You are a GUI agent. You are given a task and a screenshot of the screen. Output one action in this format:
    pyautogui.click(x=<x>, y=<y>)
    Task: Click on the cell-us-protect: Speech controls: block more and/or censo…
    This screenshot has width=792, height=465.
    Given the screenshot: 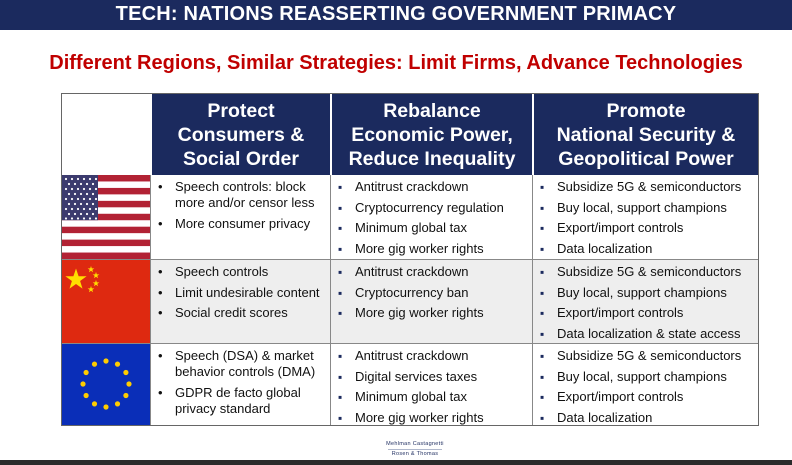 What is the action you would take?
    pyautogui.click(x=240, y=217)
    